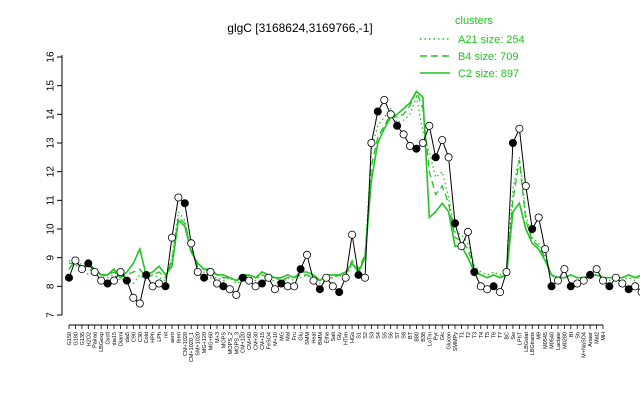 The width and height of the screenshot is (640, 400). I want to click on x-tick-label: Pairaq, so click(96, 340).